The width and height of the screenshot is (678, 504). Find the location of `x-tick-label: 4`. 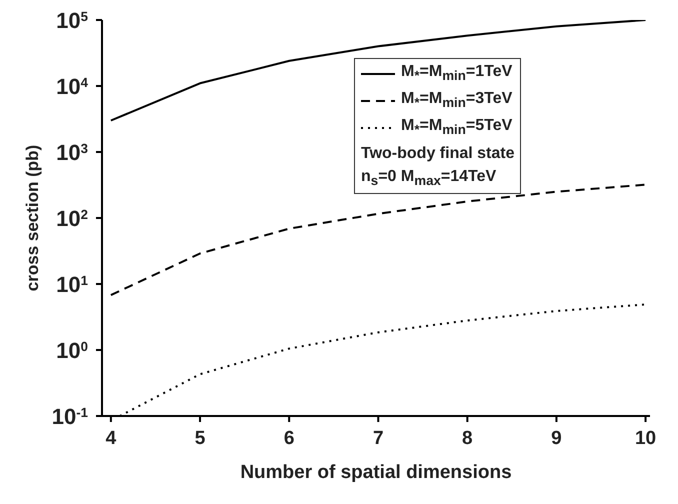

x-tick-label: 4 is located at coordinates (111, 438).